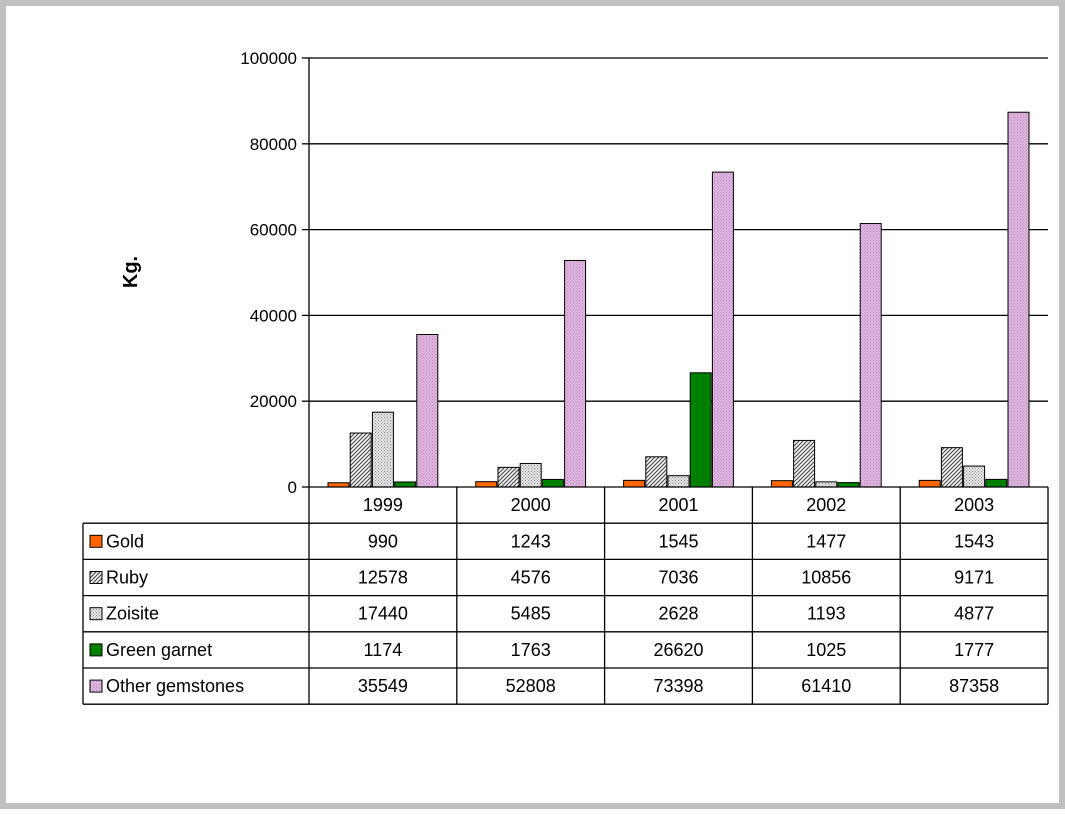 The height and width of the screenshot is (815, 1065). I want to click on data-label: 5485, so click(531, 614).